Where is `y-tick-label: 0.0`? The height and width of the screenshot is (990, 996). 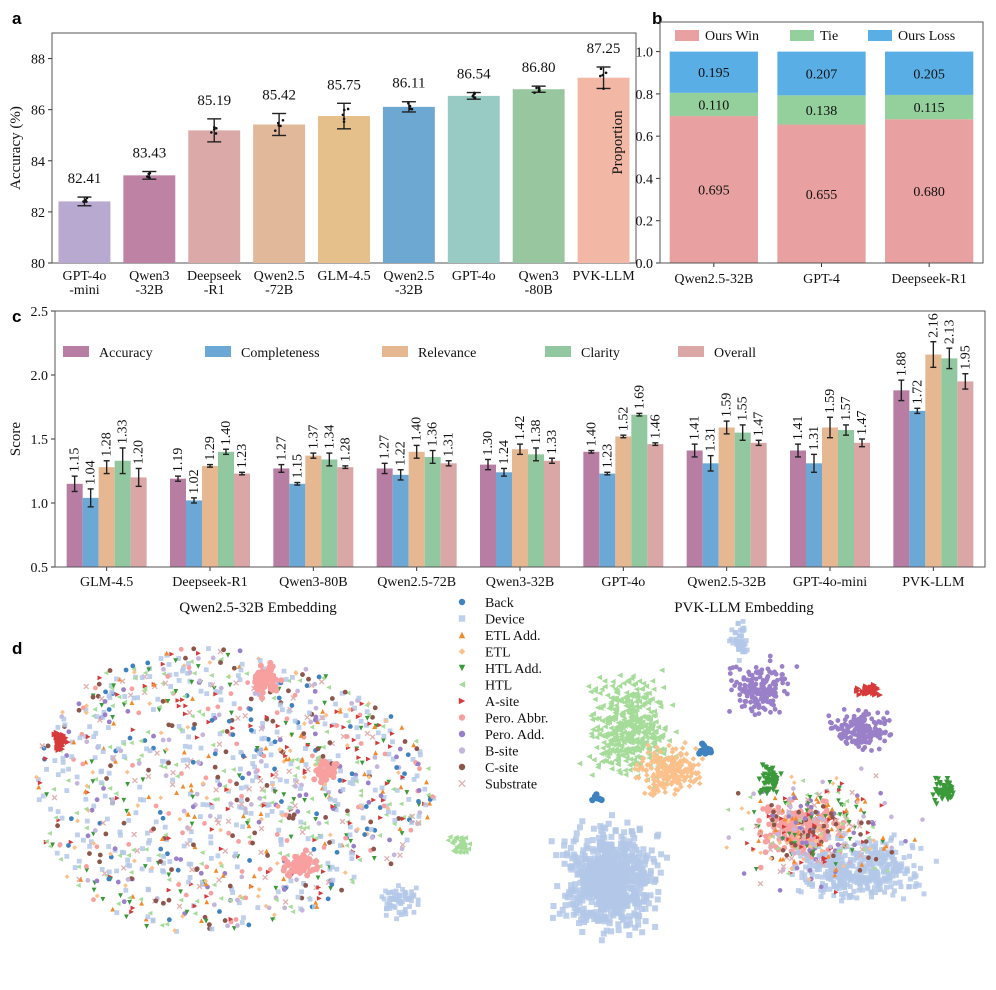 y-tick-label: 0.0 is located at coordinates (645, 264).